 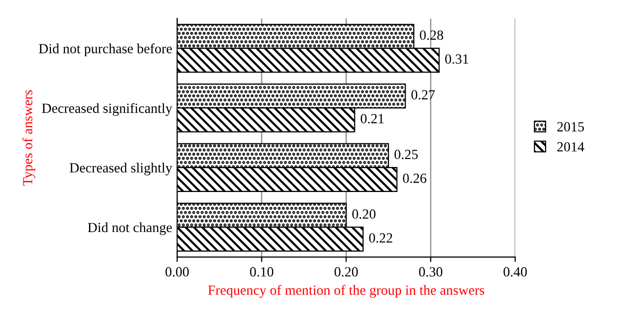 I want to click on data-label: 0.25, so click(x=406, y=155).